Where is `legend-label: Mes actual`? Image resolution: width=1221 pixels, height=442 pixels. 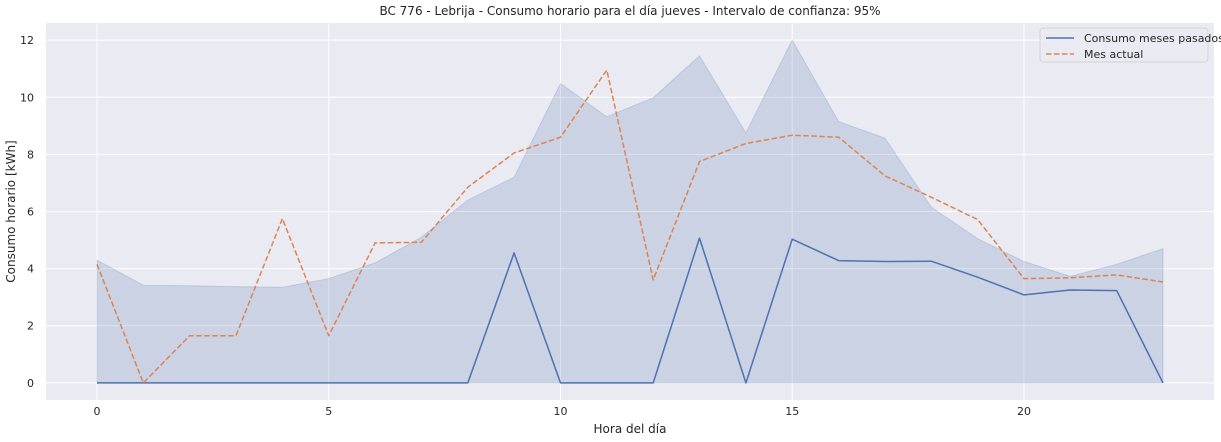
legend-label: Mes actual is located at coordinates (1113, 54).